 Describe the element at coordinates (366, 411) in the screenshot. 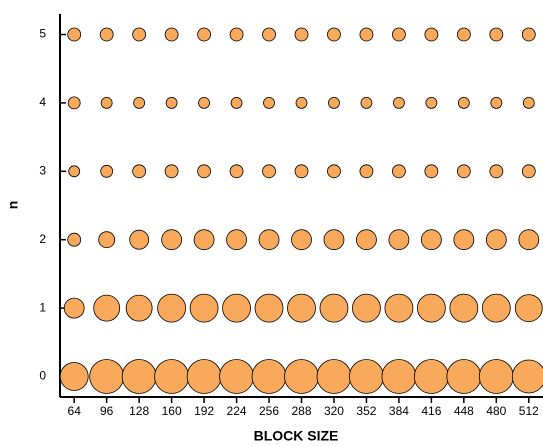

I see `x-tick-label: 352` at that location.